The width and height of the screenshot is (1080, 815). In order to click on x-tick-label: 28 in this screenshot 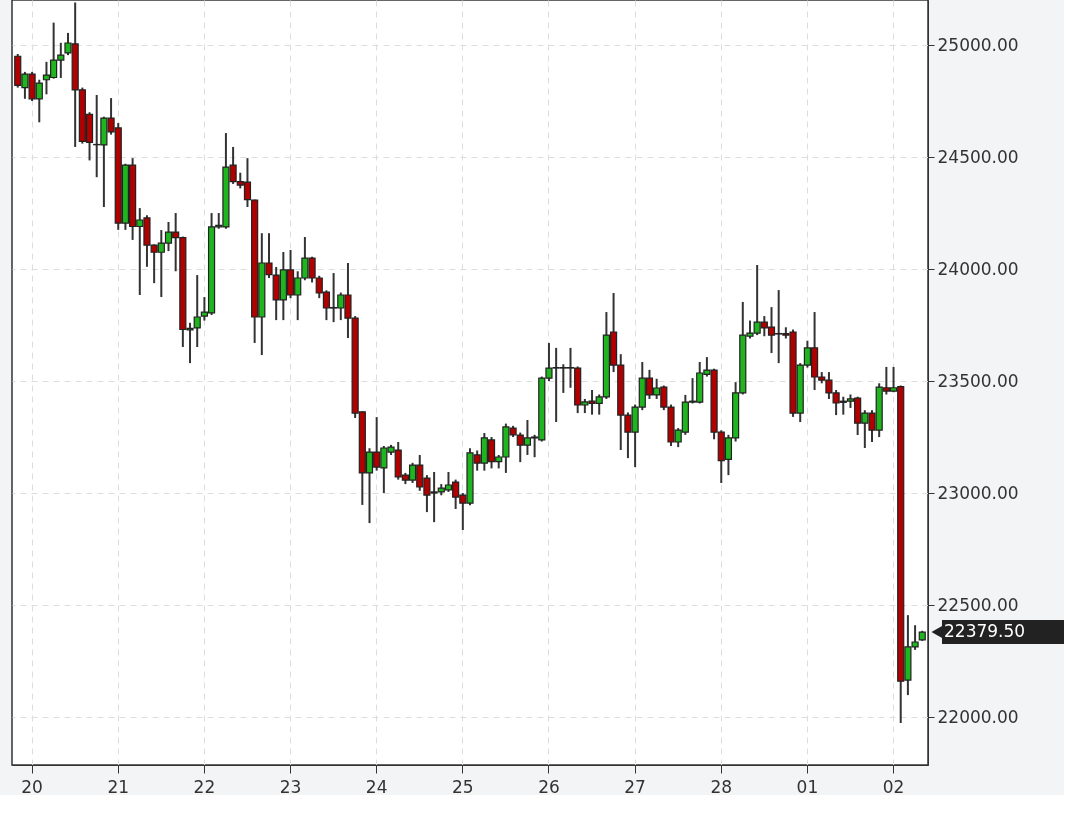, I will do `click(721, 786)`.